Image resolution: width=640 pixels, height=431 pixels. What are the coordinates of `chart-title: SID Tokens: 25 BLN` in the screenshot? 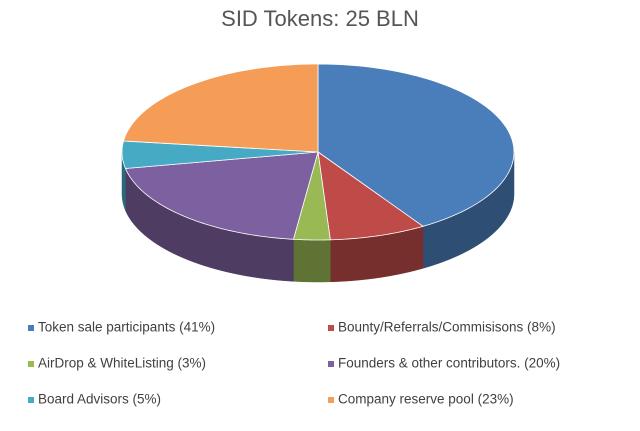 It's located at (320, 18).